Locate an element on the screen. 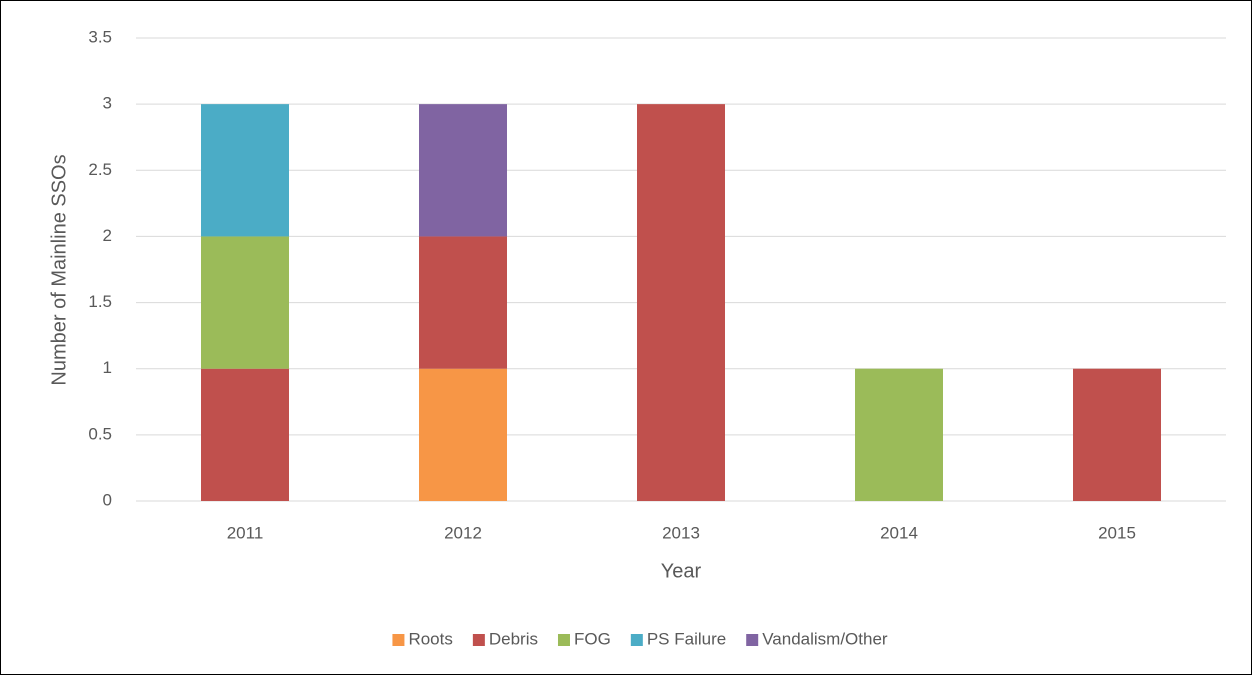 Image resolution: width=1252 pixels, height=675 pixels. x-tick-label: 2013 is located at coordinates (681, 532).